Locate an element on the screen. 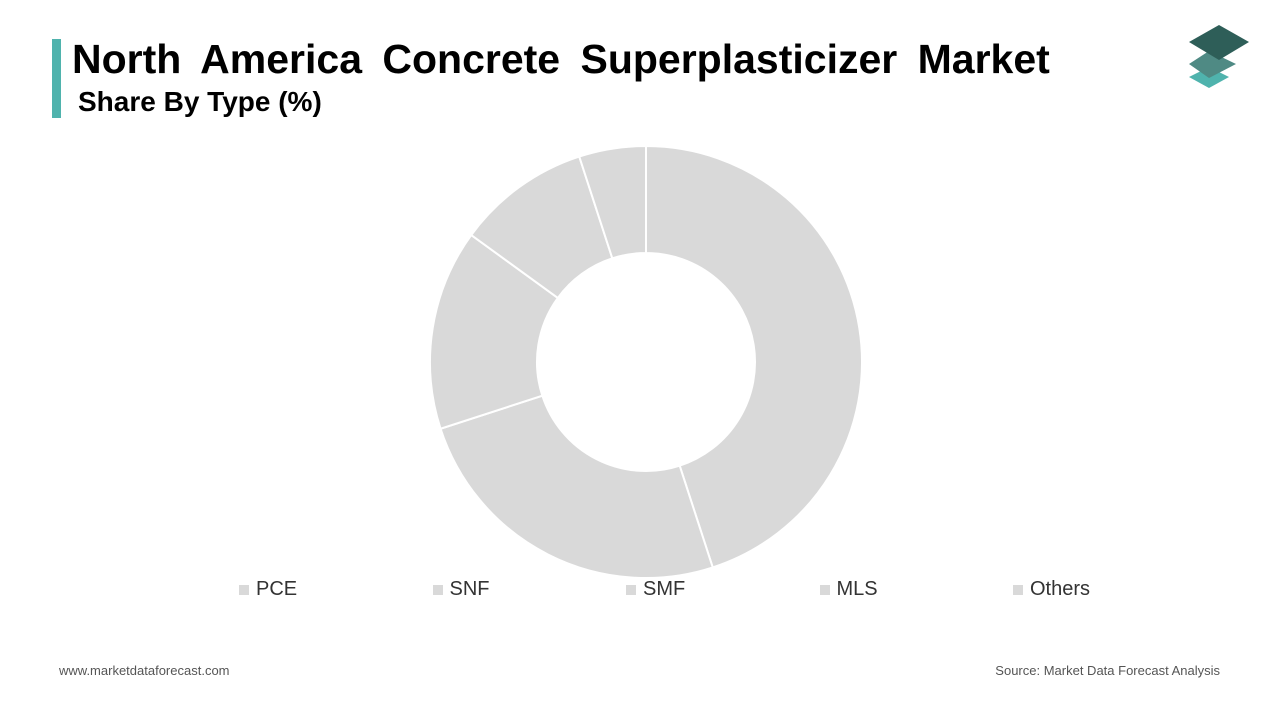 The height and width of the screenshot is (720, 1280). legend-item-mls: MLS is located at coordinates (848, 589).